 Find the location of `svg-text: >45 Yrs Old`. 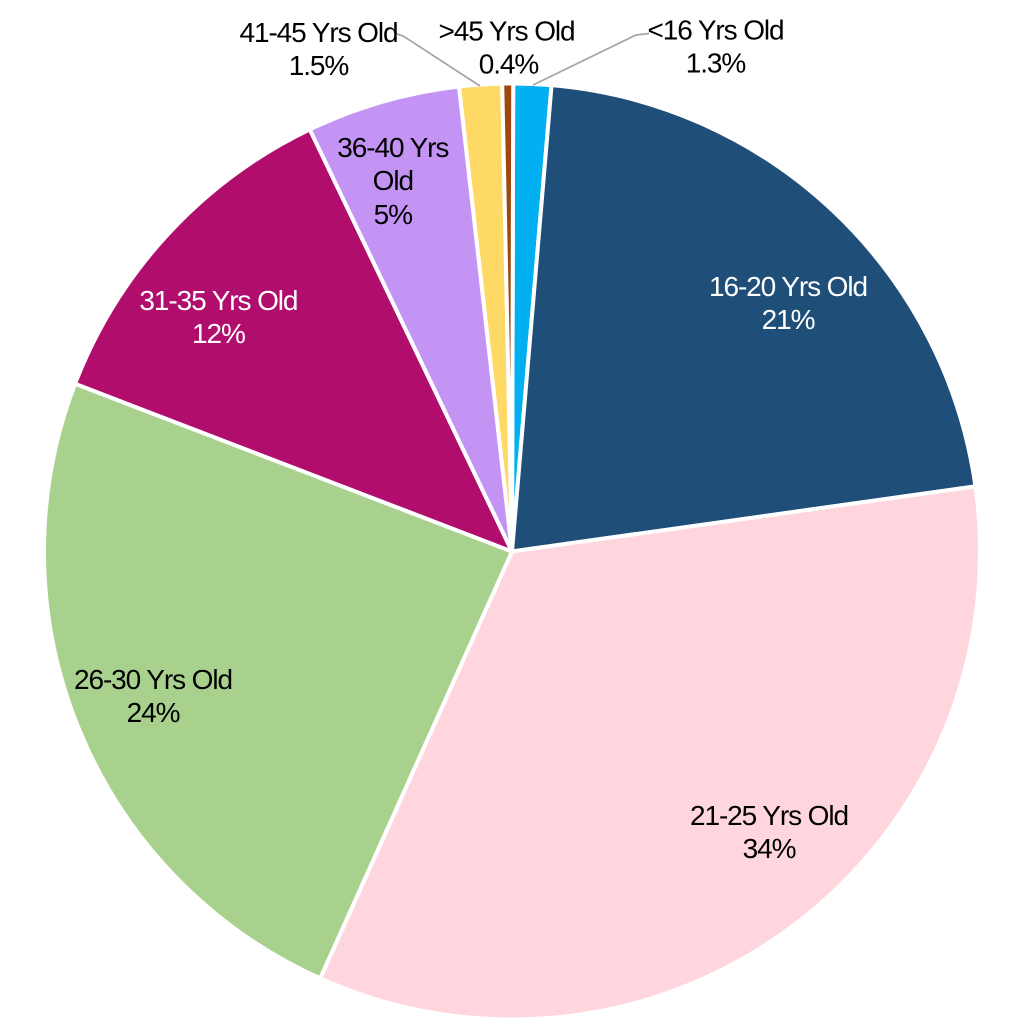

svg-text: >45 Yrs Old is located at coordinates (506, 31).